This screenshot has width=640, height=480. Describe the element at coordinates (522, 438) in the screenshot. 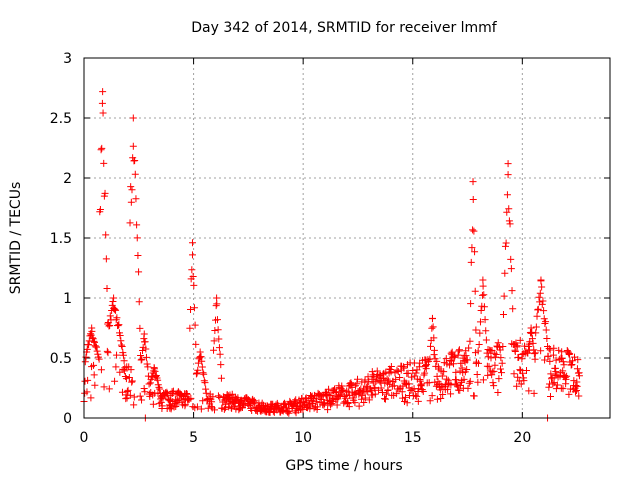

I see `x-tick-label: 20` at that location.